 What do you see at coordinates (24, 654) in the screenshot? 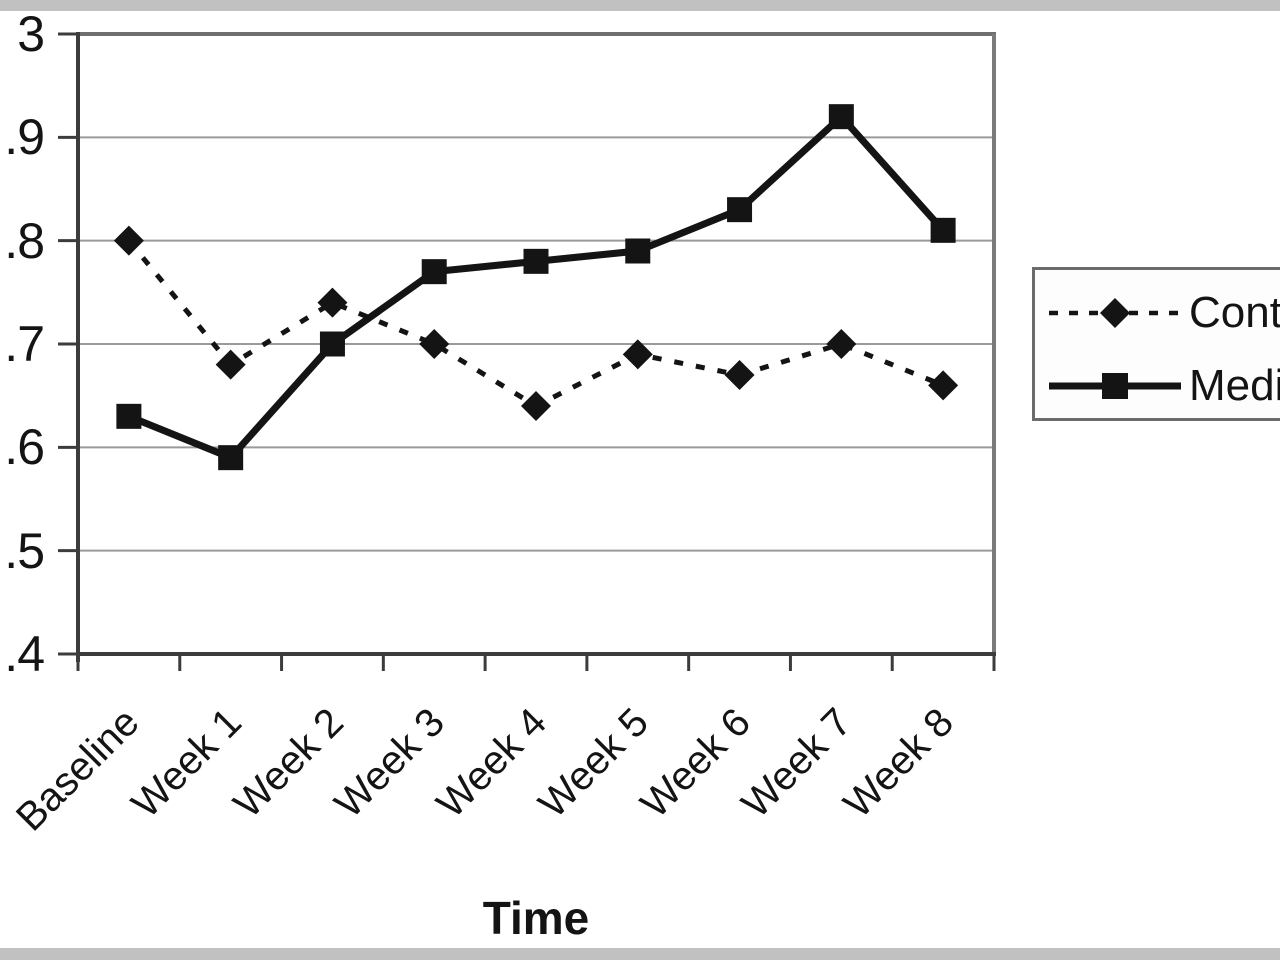
I see `y-tick-label: .4` at bounding box center [24, 654].